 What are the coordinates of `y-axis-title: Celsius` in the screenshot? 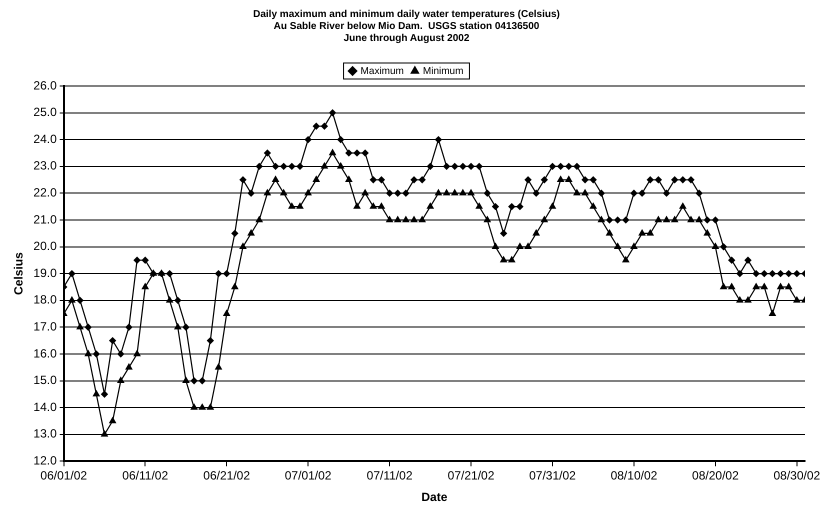 It's located at (19, 273).